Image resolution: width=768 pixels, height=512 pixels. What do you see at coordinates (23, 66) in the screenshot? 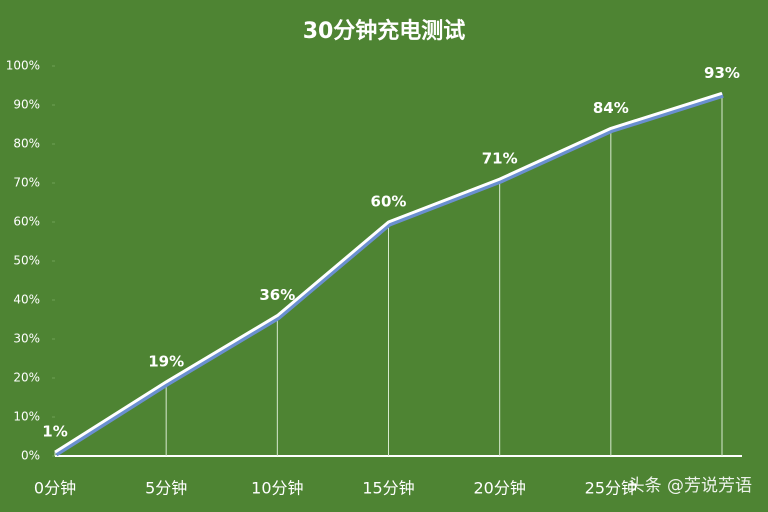
I see `y-tick-label: 100%` at bounding box center [23, 66].